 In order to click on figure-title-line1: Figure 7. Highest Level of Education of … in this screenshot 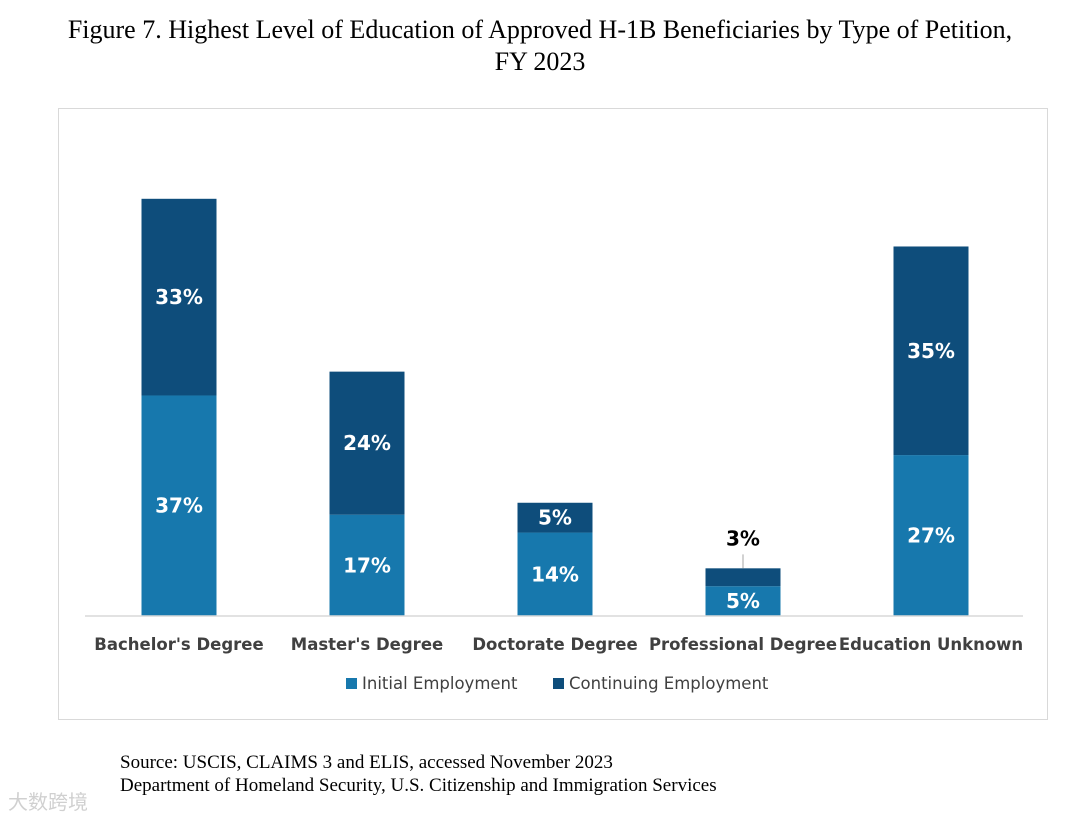, I will do `click(540, 29)`.